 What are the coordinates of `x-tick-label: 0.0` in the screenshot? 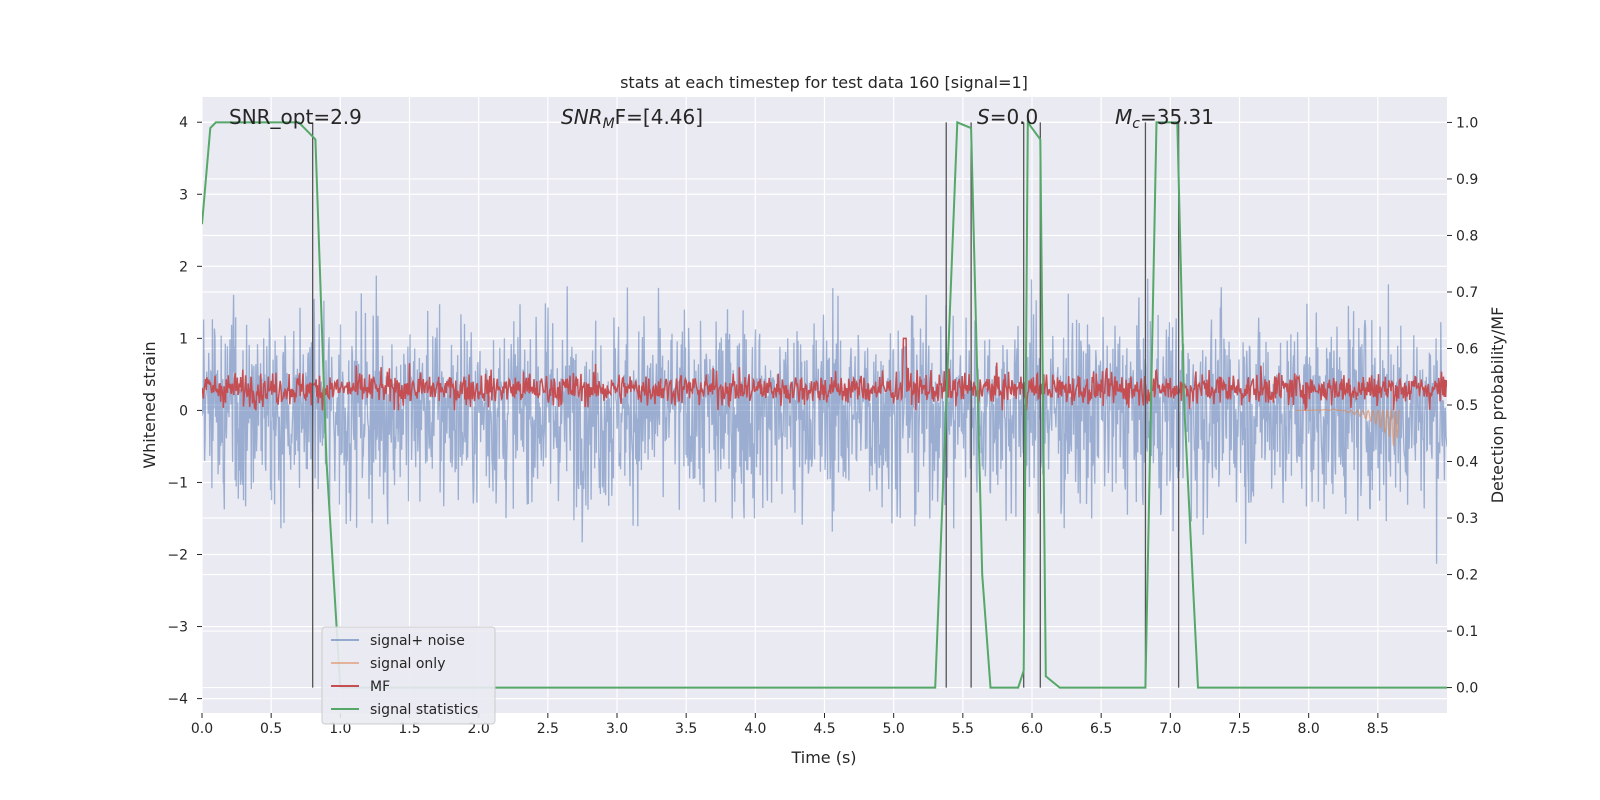 It's located at (202, 729).